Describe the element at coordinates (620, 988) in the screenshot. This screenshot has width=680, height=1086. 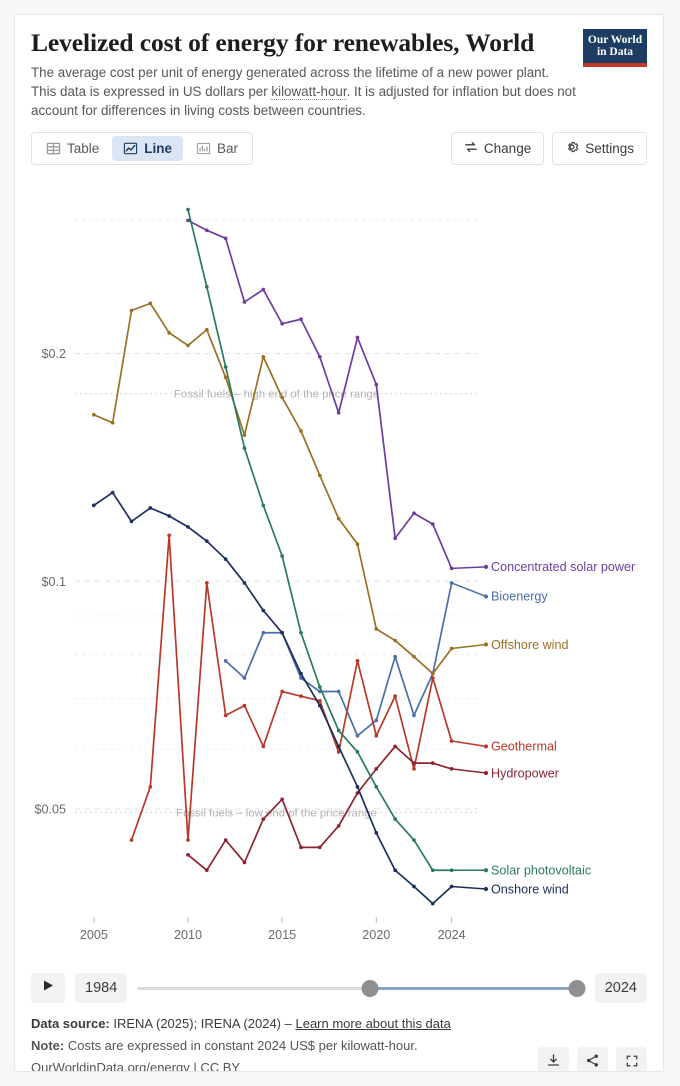
I see `end-year-box: 2024` at that location.